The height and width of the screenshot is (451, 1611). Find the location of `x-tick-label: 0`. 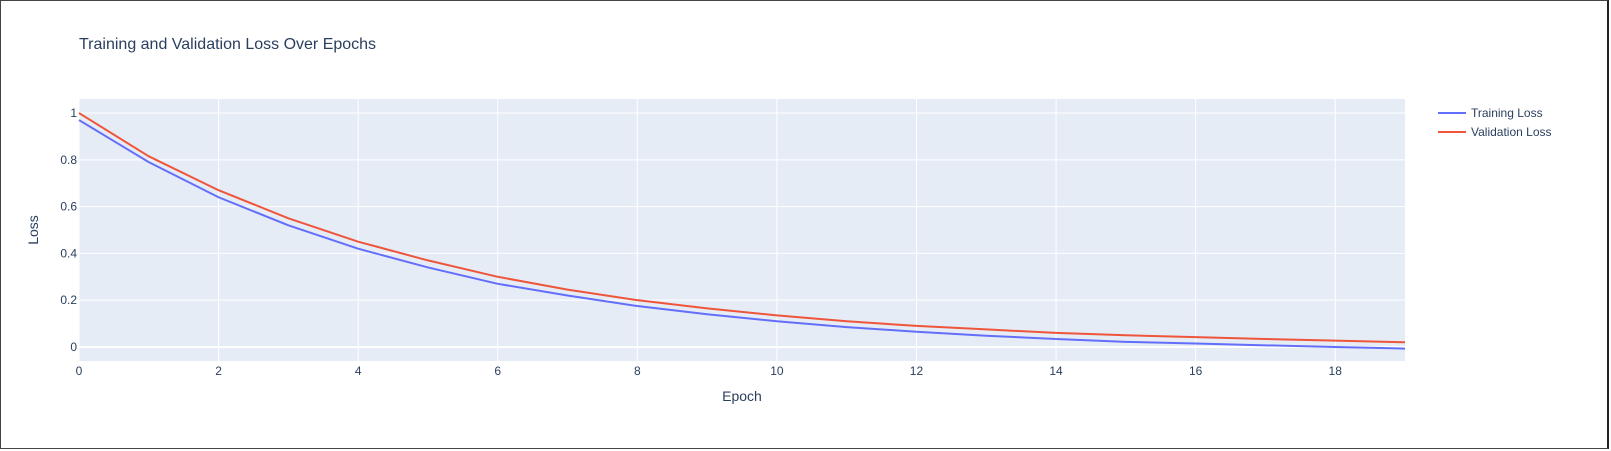

x-tick-label: 0 is located at coordinates (79, 371).